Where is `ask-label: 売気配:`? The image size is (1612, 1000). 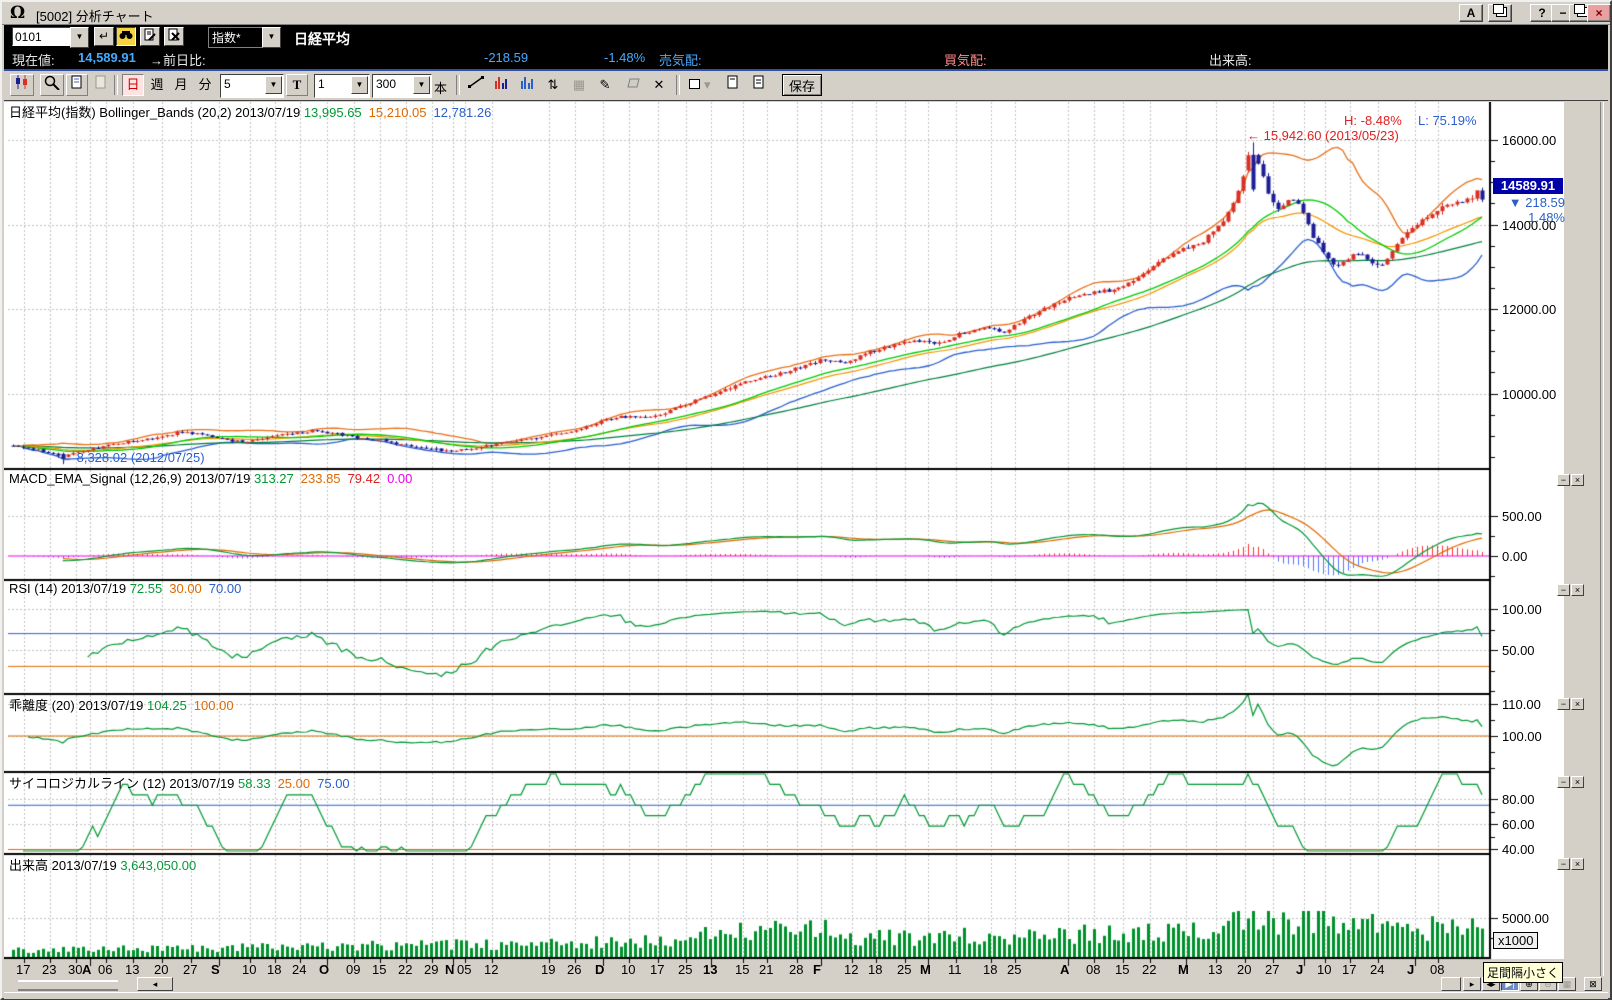 ask-label: 売気配: is located at coordinates (680, 60).